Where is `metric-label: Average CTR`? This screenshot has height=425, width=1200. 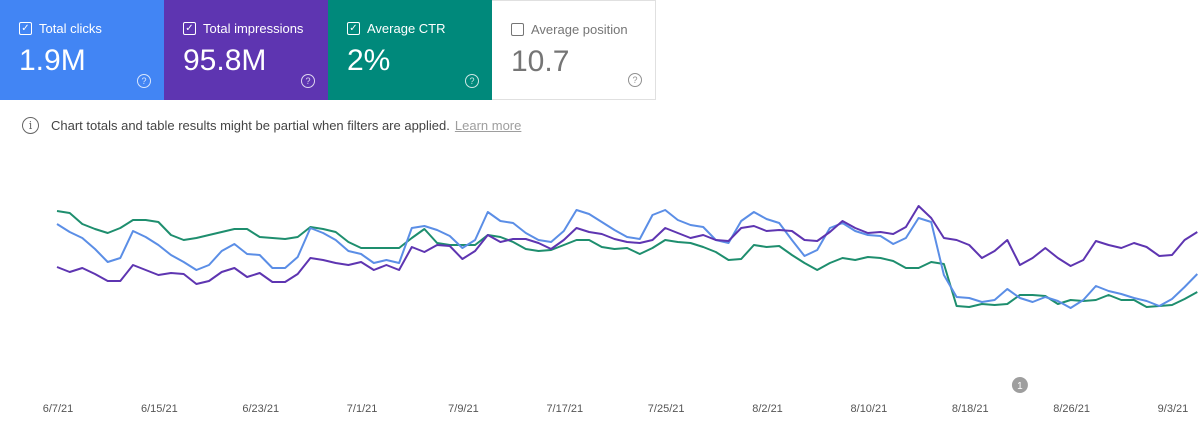 metric-label: Average CTR is located at coordinates (406, 28).